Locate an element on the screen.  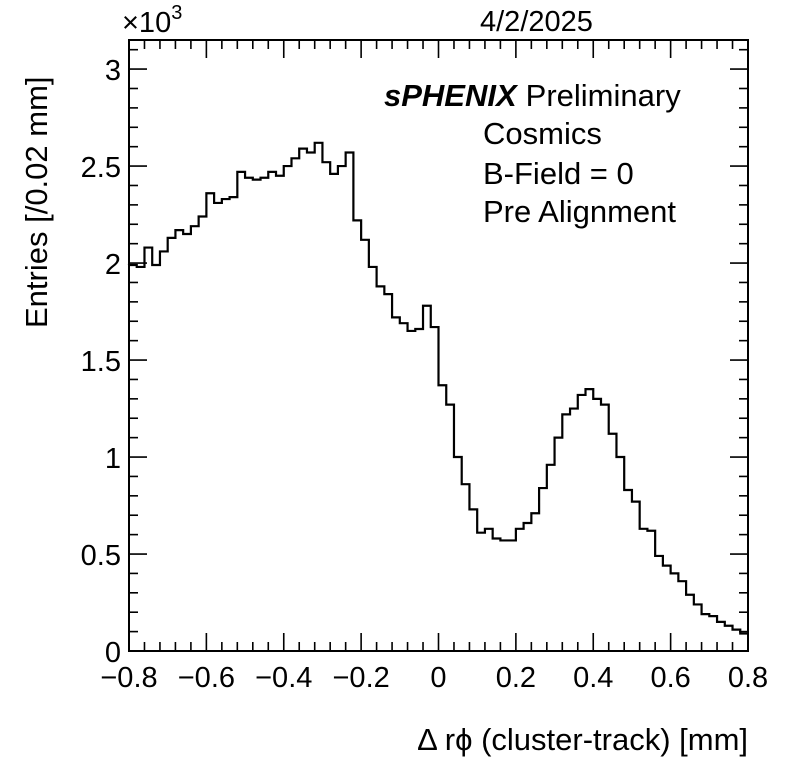
annotation-line-3: Pre Alignment is located at coordinates (579, 211).